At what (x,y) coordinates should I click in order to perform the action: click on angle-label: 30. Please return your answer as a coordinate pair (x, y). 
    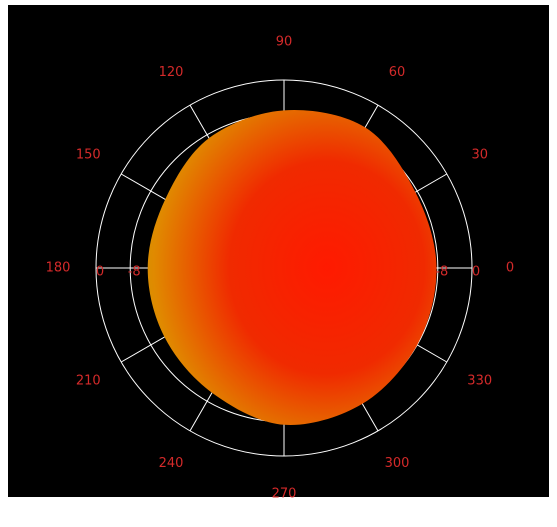
    Looking at the image, I should click on (479, 155).